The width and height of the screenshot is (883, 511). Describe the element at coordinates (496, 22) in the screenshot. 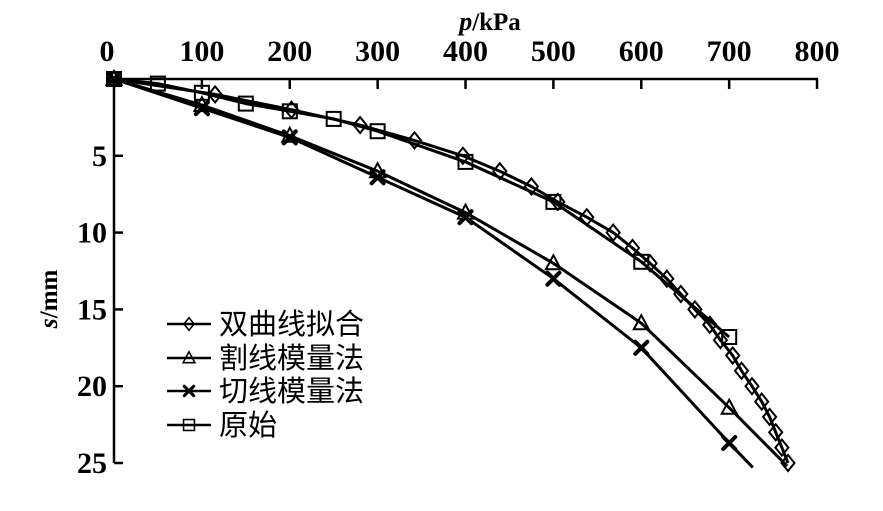

I see `x-axis-title-unit: /kPa` at that location.